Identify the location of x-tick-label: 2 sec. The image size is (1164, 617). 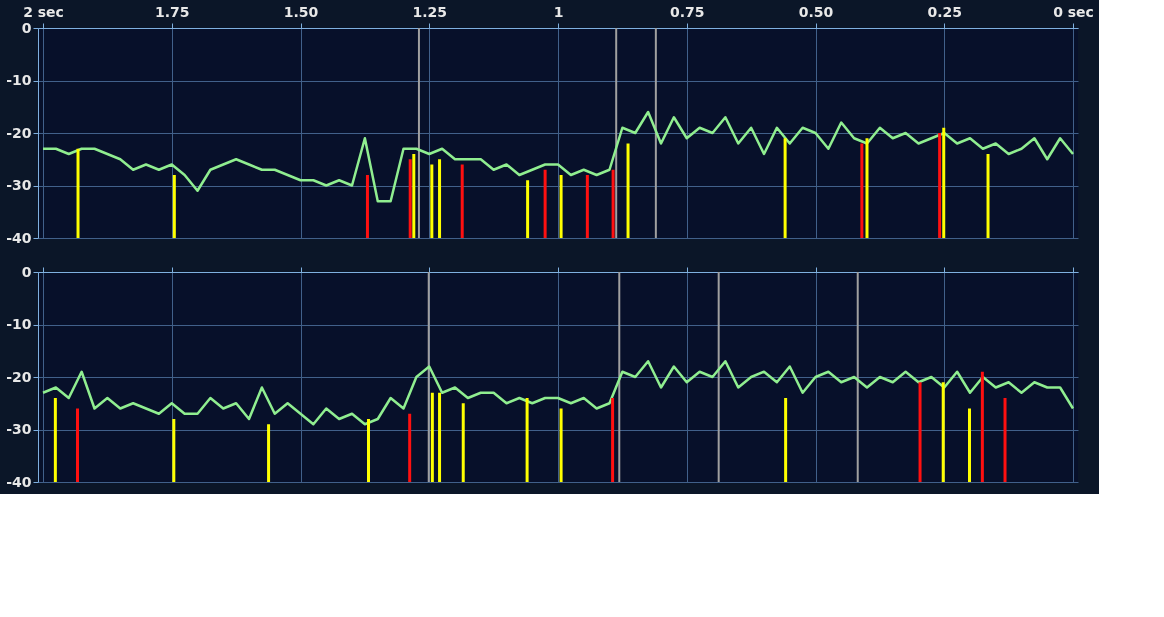
(43, 11).